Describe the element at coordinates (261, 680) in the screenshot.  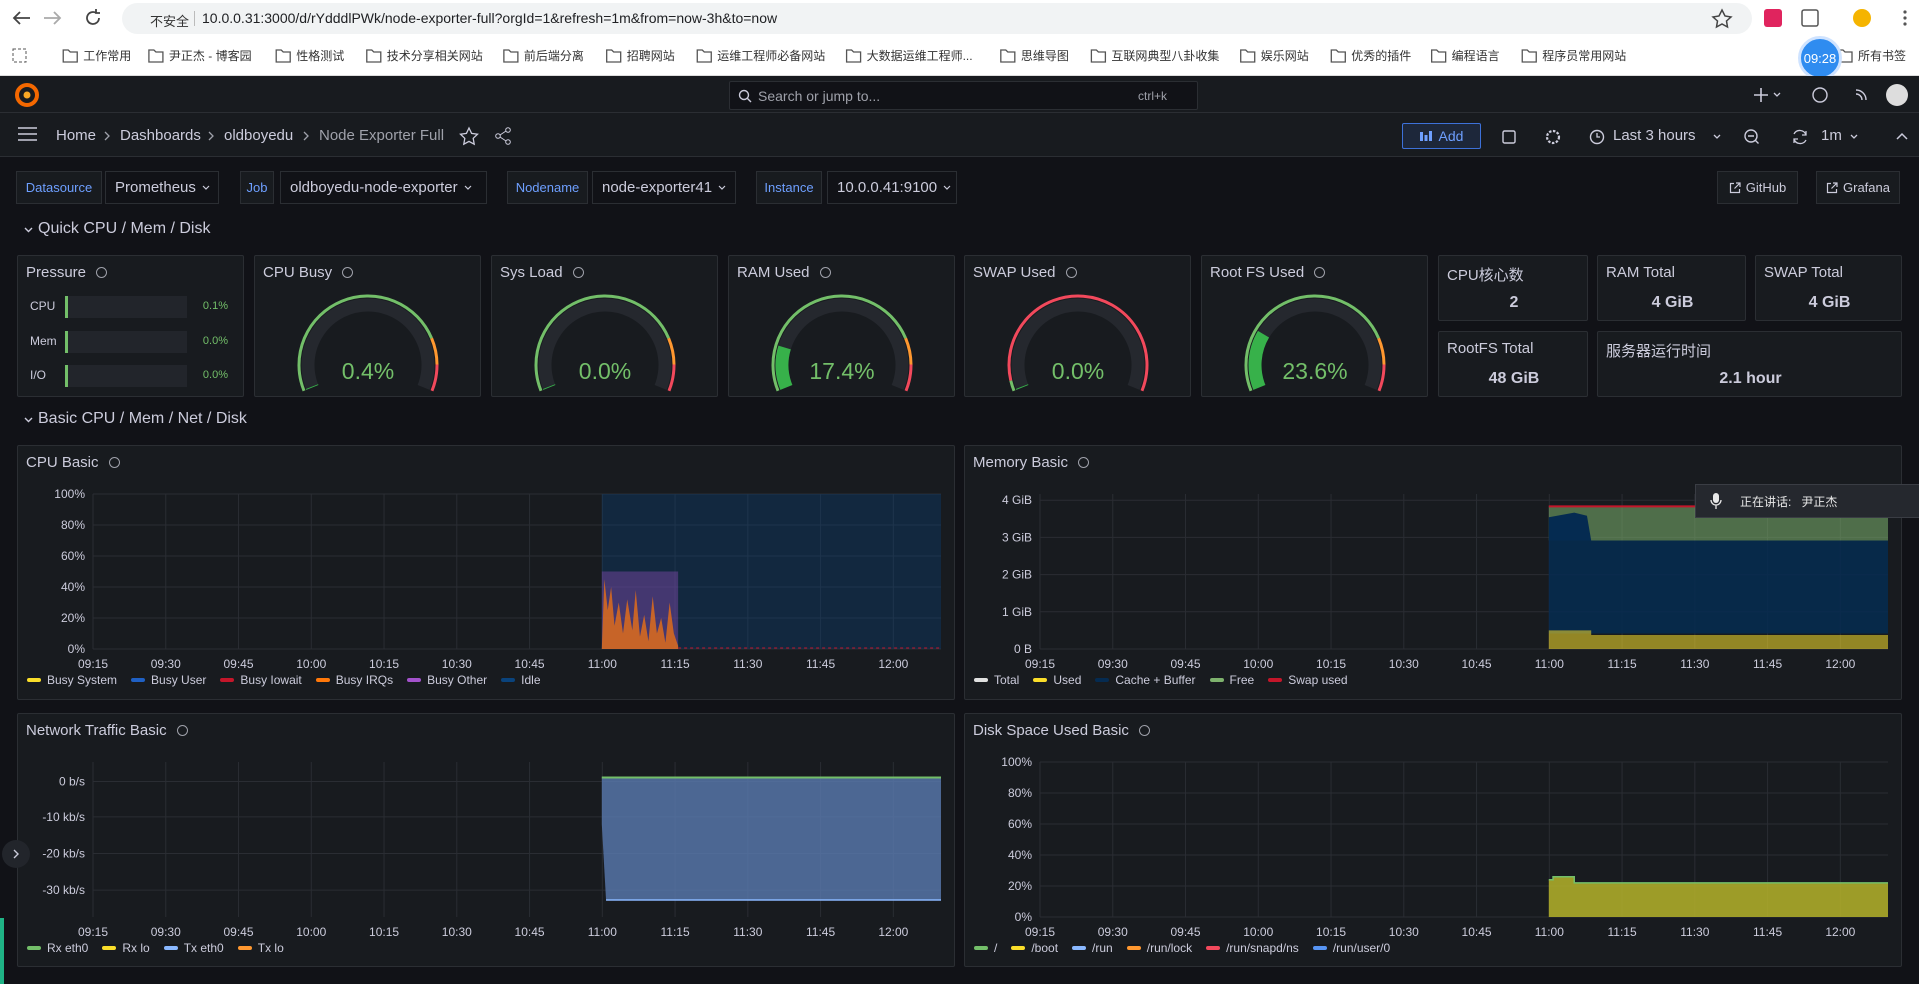
I see `legend-item: Busy Iowait` at that location.